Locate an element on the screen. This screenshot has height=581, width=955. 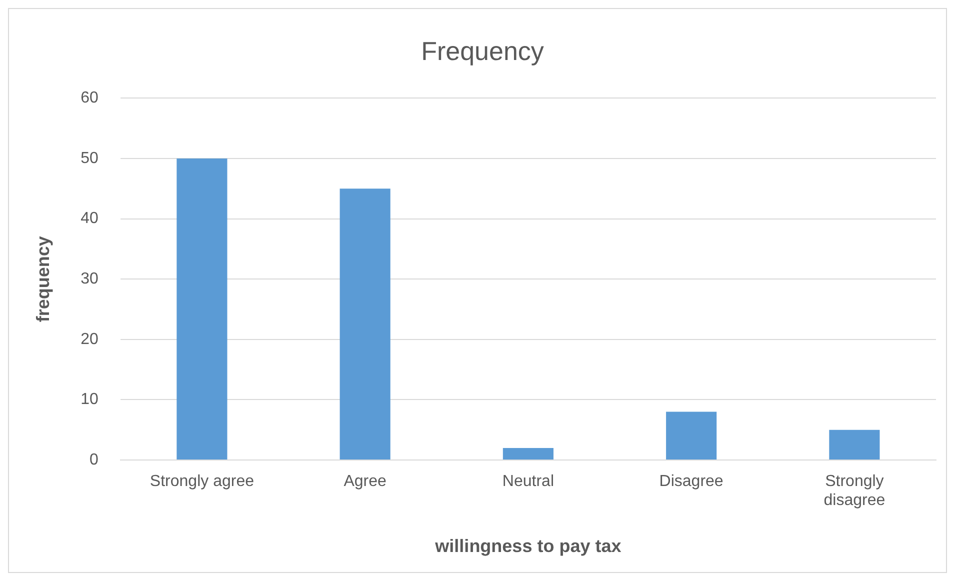
chart-title: Frequency is located at coordinates (482, 51).